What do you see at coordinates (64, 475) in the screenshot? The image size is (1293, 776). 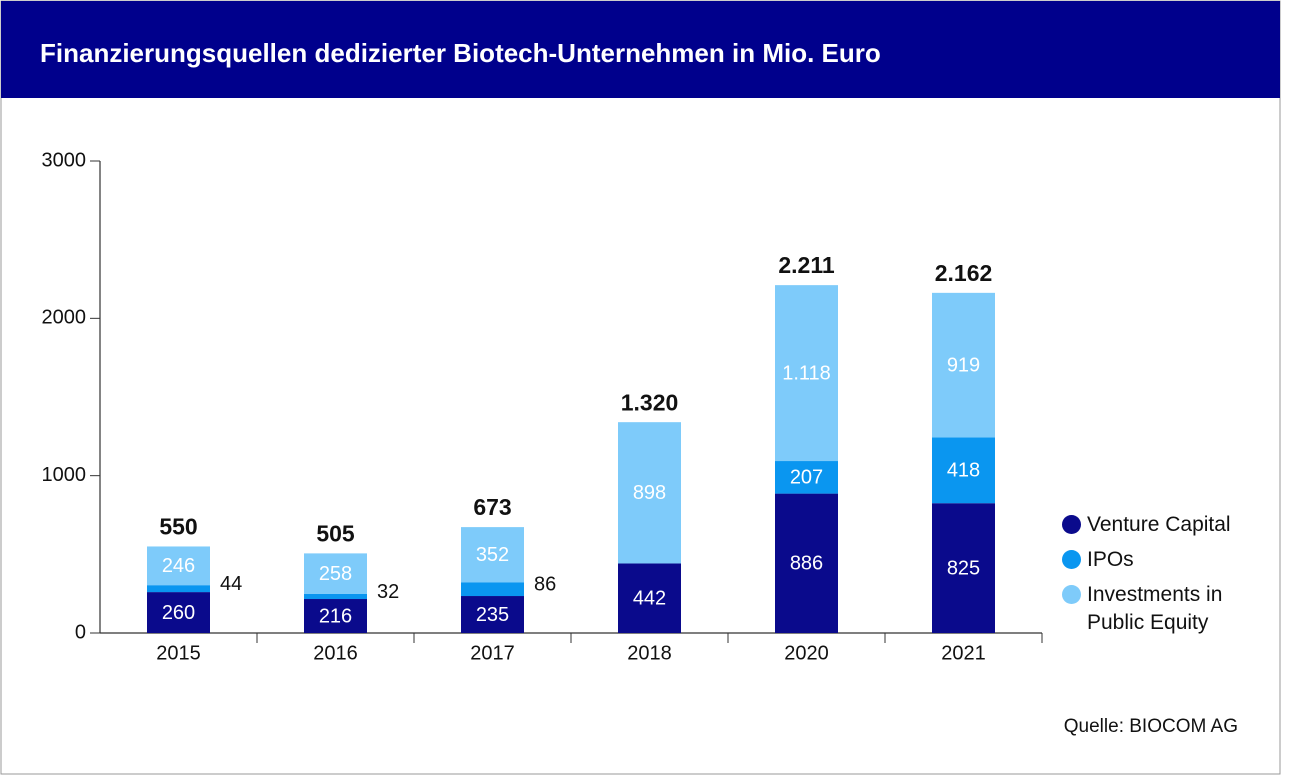 I see `y-tick-label: 1000` at bounding box center [64, 475].